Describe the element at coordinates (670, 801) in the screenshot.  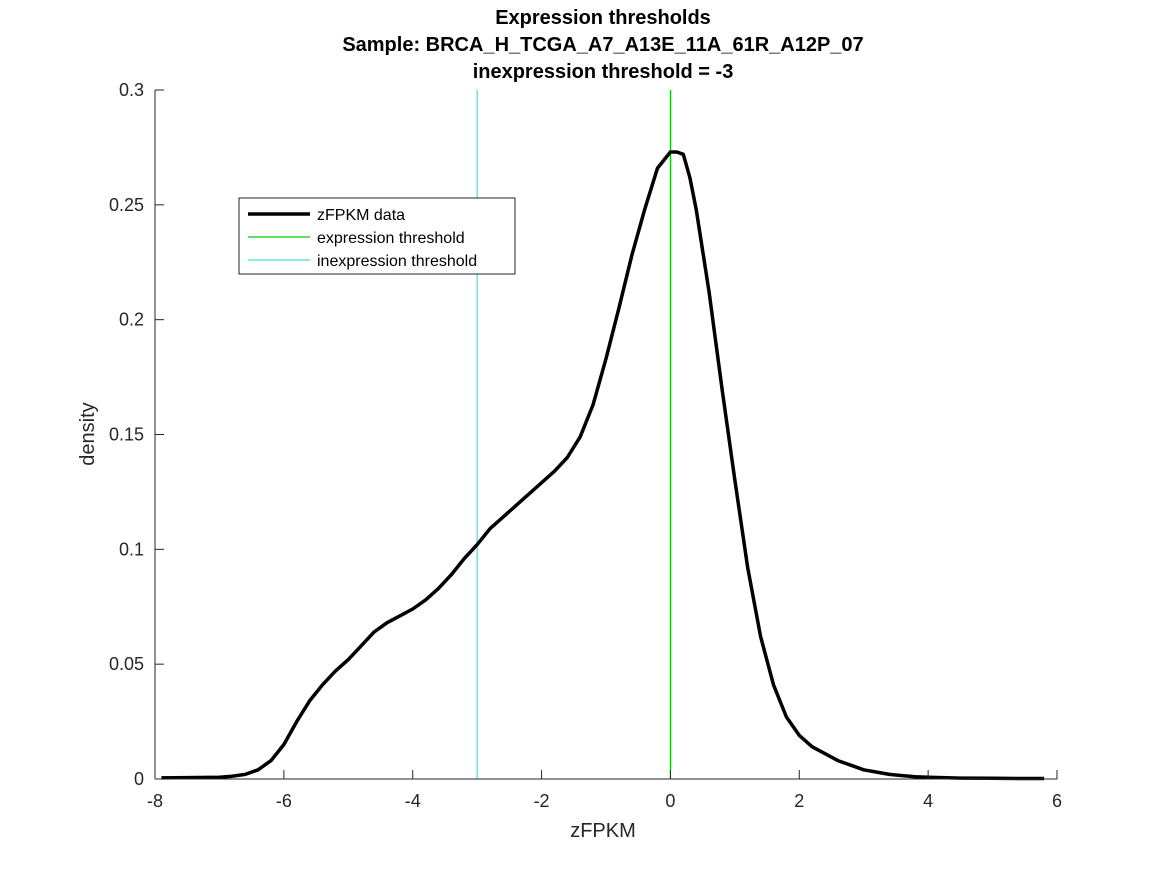
I see `x-tick-label: 0` at that location.